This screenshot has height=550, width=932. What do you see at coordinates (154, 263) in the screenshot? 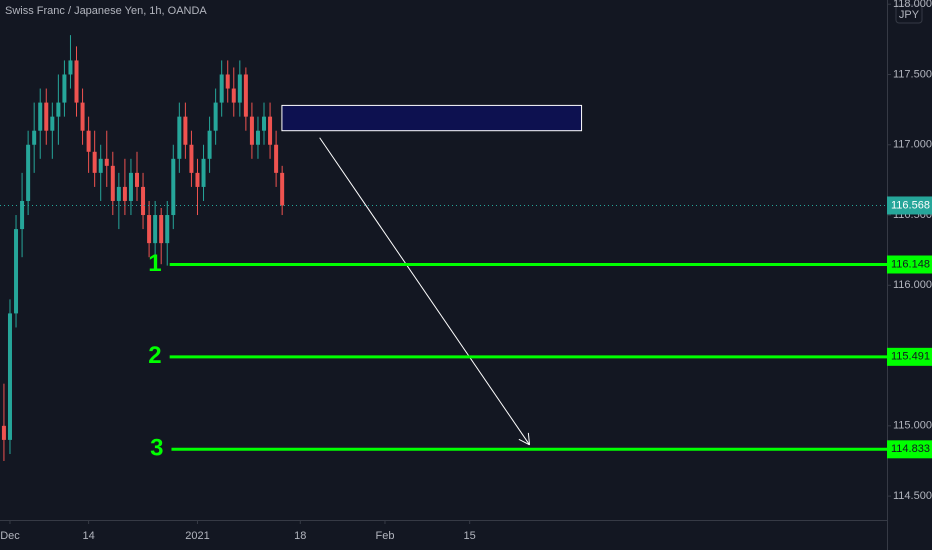
I see `level-name: 1` at bounding box center [154, 263].